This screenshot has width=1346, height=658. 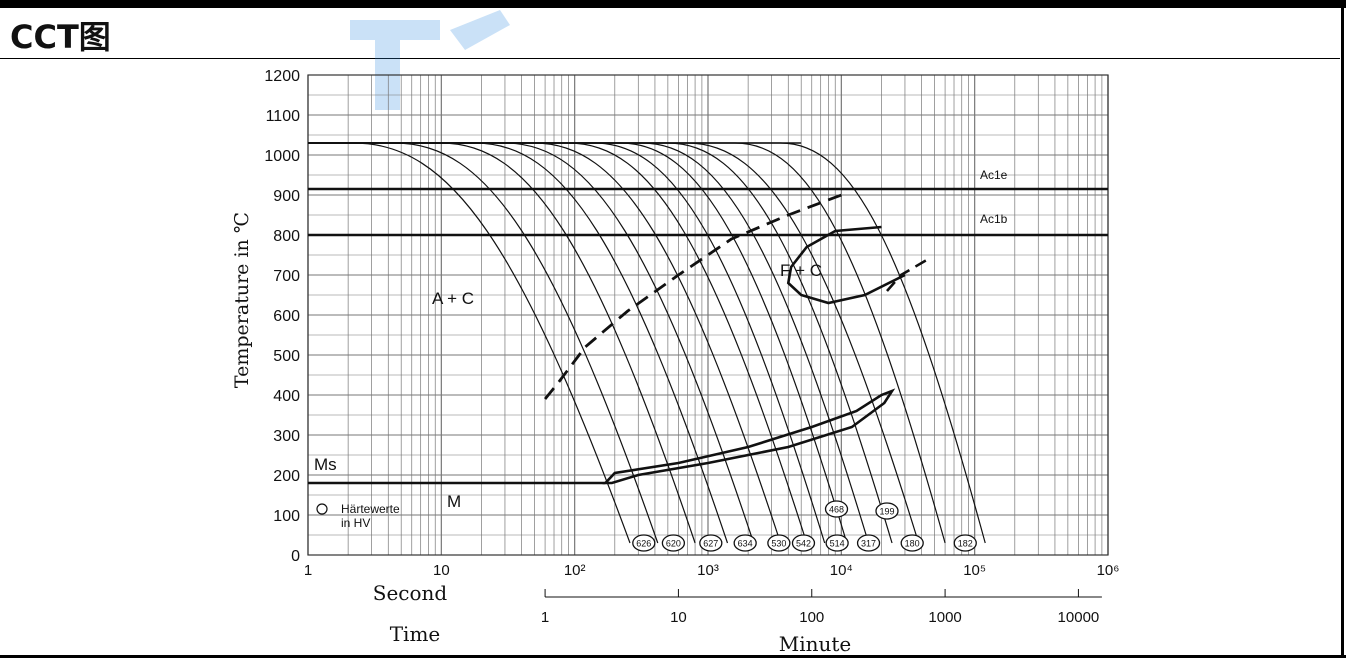 I want to click on hardness-value-label: 468, so click(x=836, y=510).